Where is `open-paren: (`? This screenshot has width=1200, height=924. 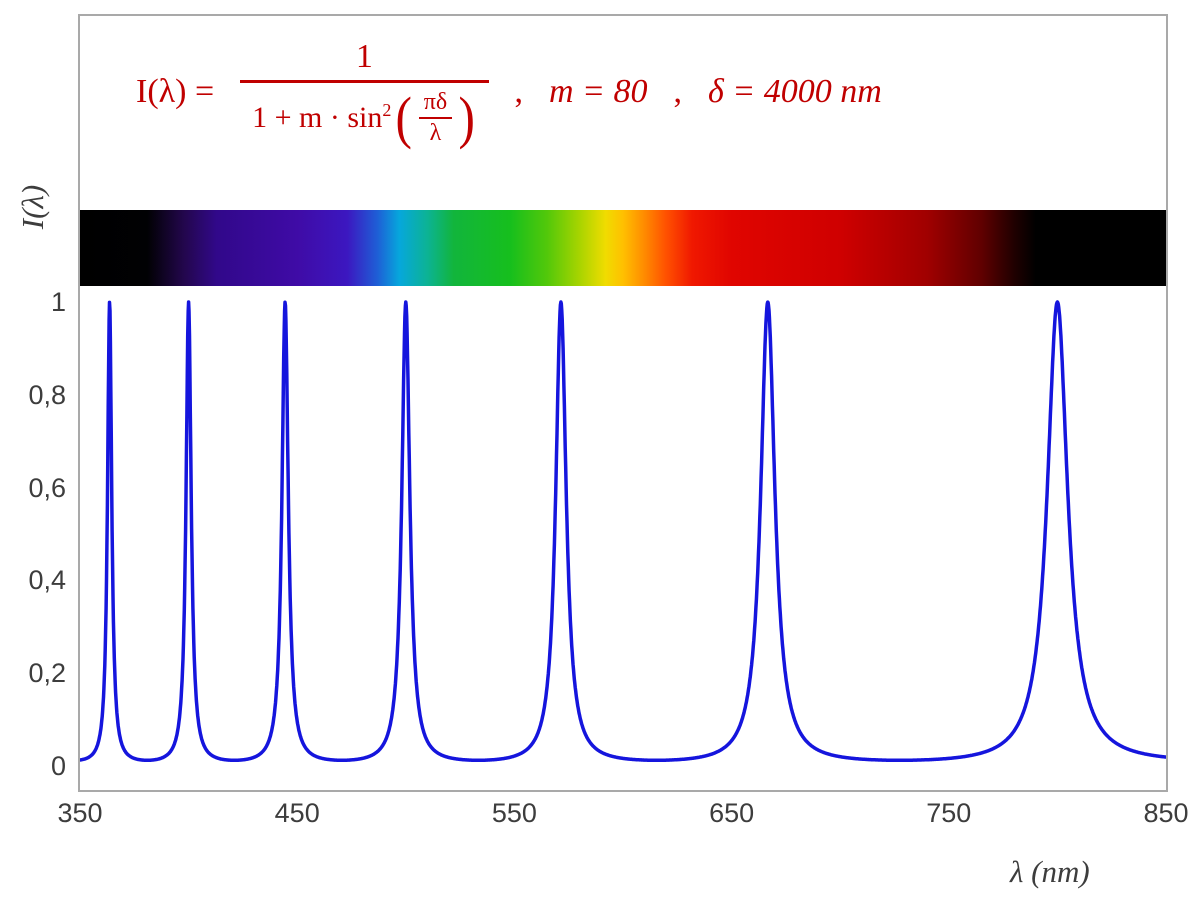
open-paren: ( is located at coordinates (404, 117).